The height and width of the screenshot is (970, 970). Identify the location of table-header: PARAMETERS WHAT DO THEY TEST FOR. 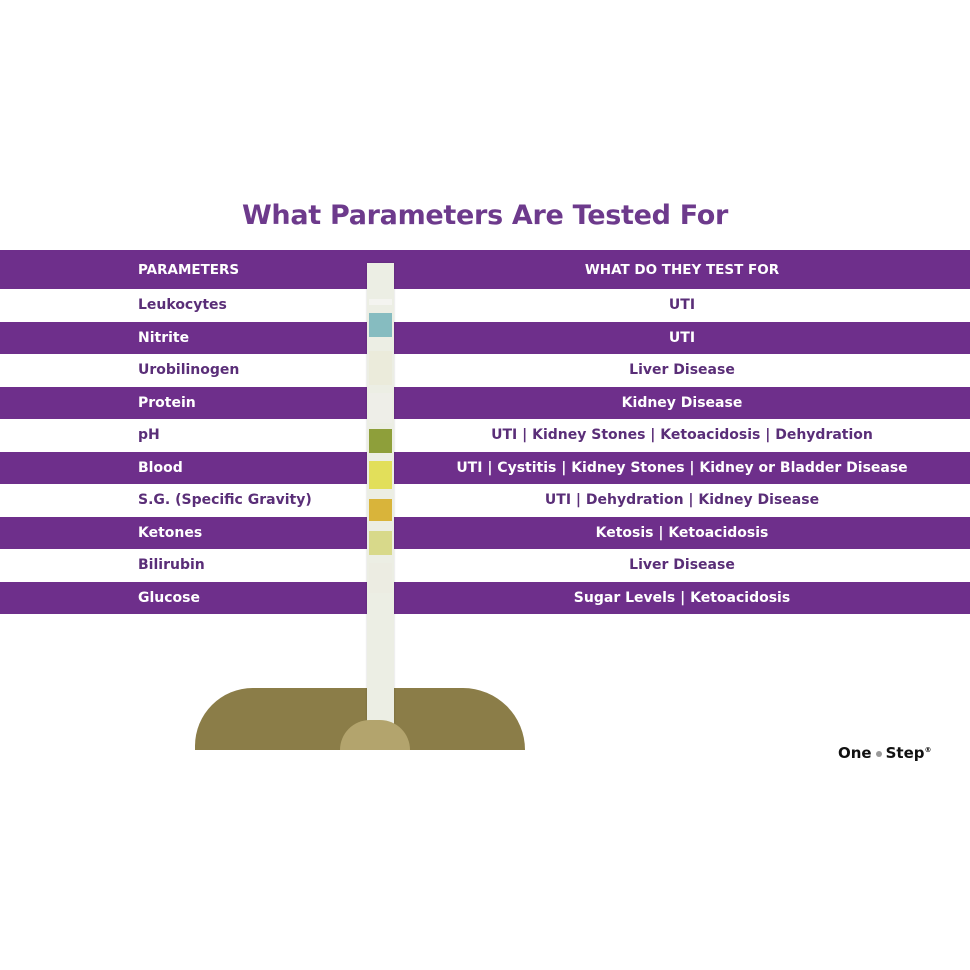
(485, 269).